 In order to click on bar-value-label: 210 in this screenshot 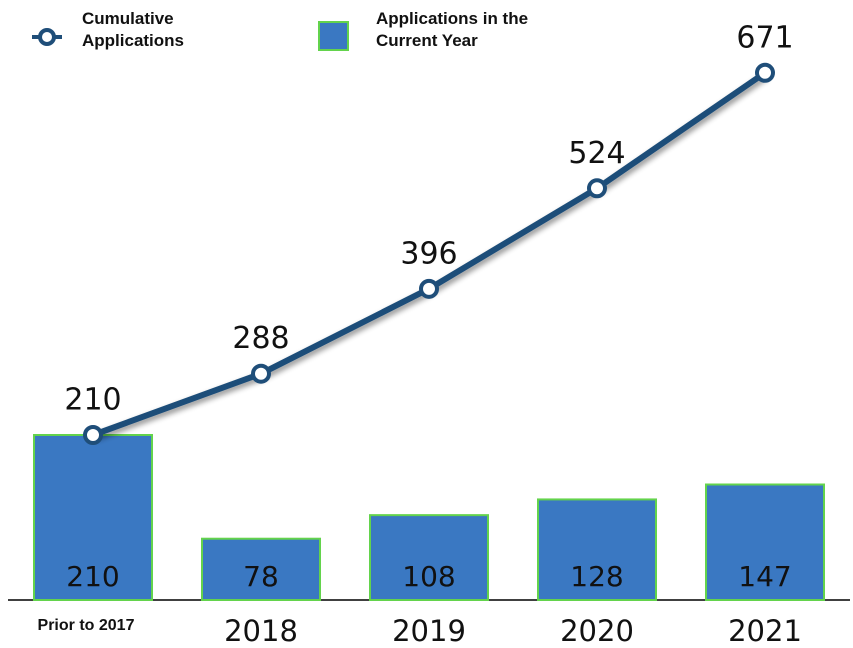, I will do `click(92, 576)`.